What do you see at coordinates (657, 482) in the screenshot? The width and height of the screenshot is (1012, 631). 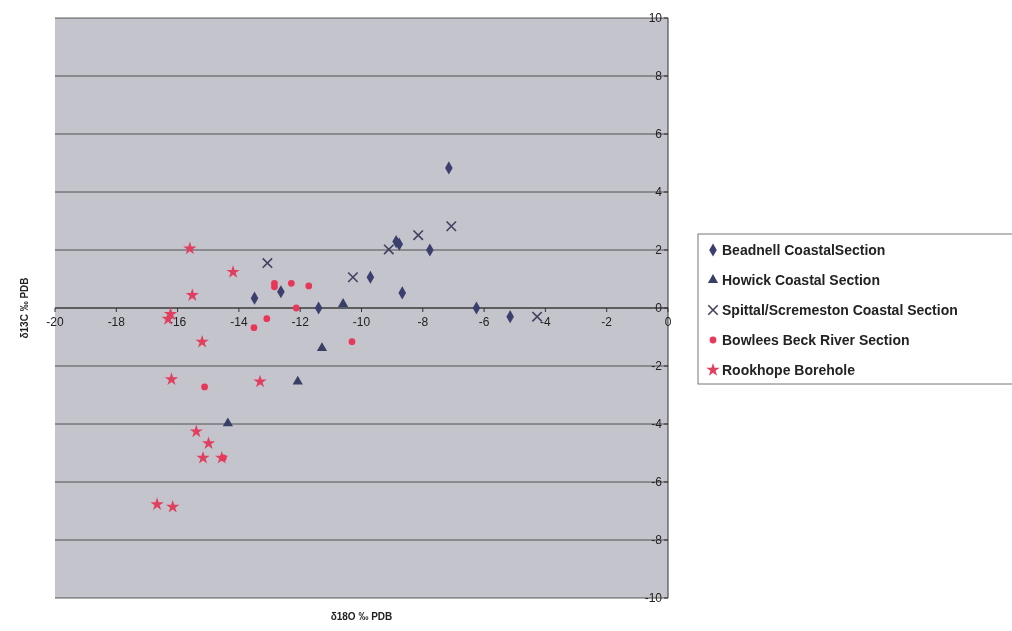 I see `y-tick-label: -6` at bounding box center [657, 482].